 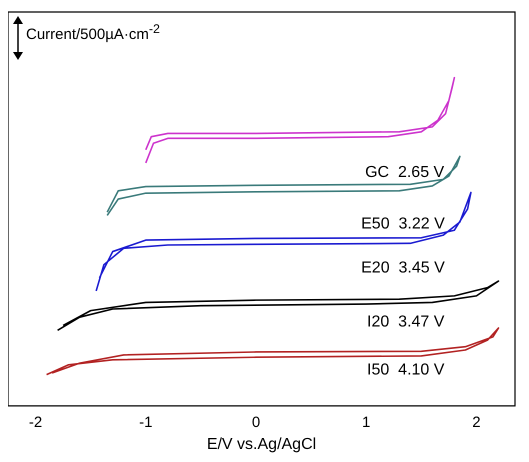 I want to click on x-tick-label: 2, so click(x=476, y=422).